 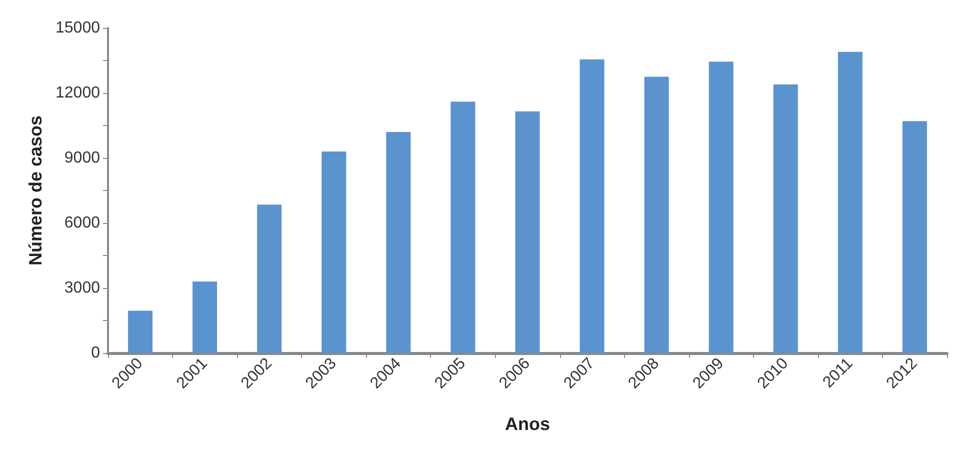 I want to click on y-tick-label: 0, so click(x=95, y=353).